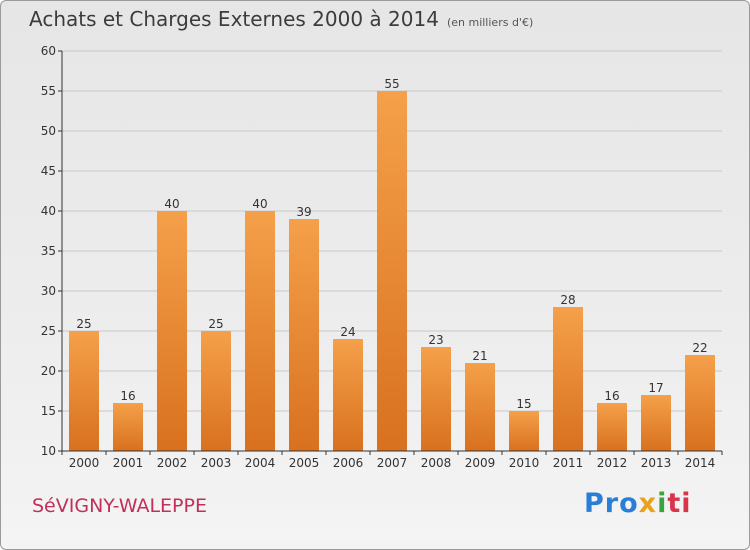 The image size is (750, 550). What do you see at coordinates (524, 463) in the screenshot?
I see `x-tick-label: 2010` at bounding box center [524, 463].